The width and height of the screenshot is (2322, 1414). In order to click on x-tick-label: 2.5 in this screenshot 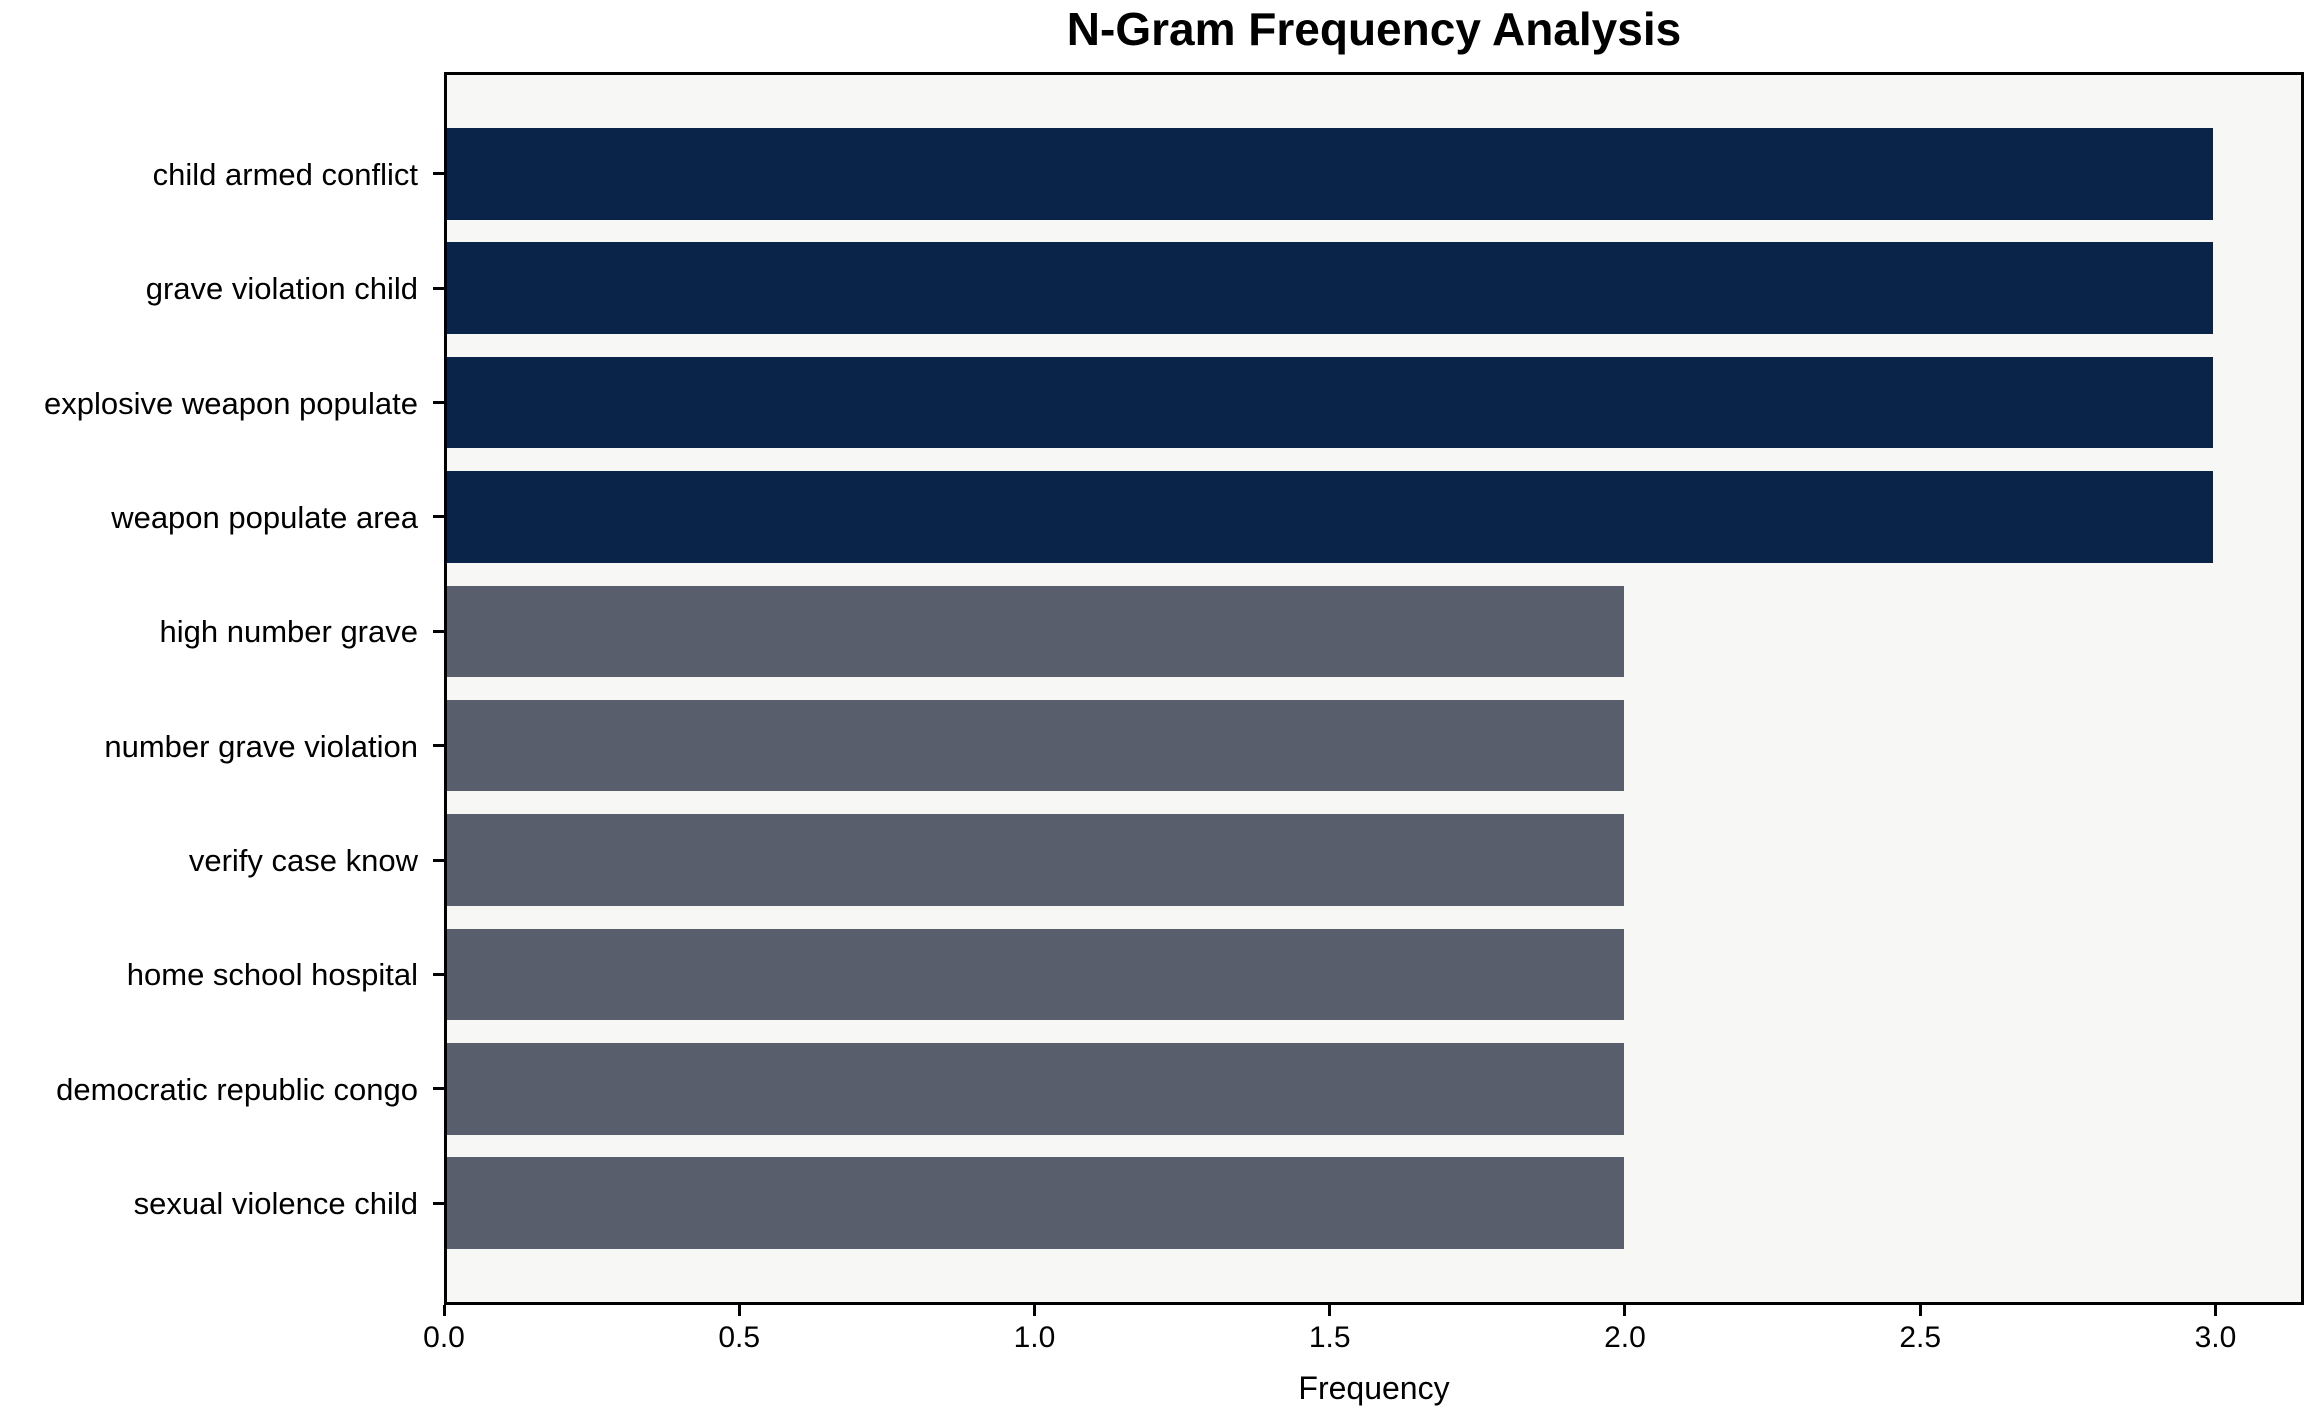, I will do `click(1920, 1337)`.